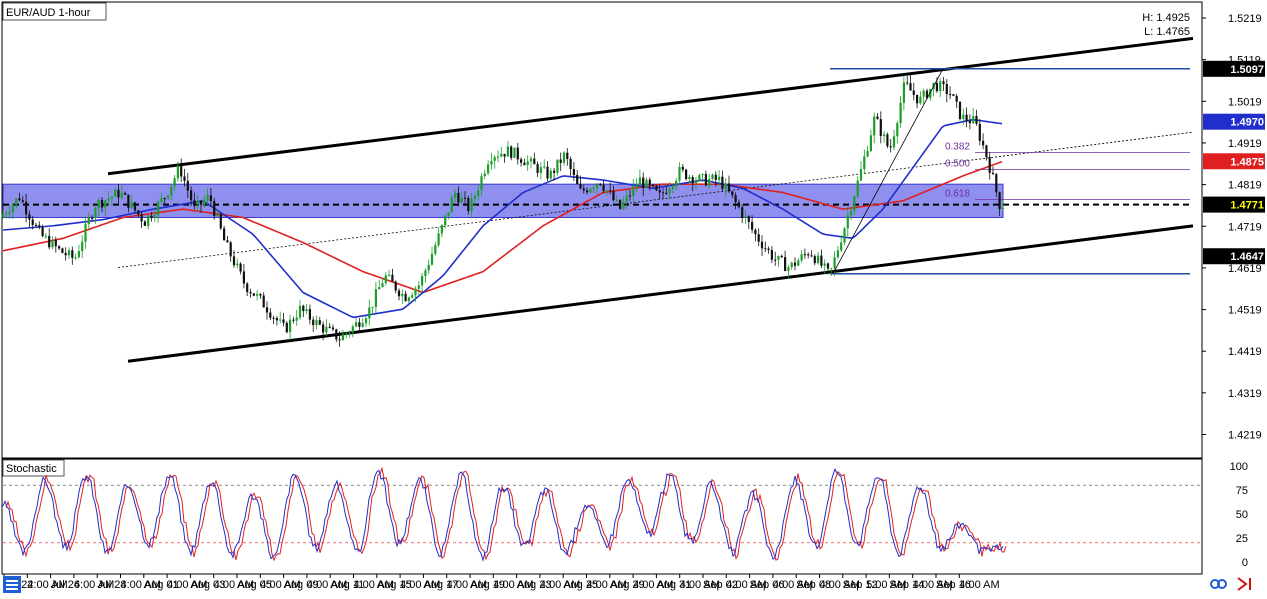  Describe the element at coordinates (1247, 162) in the screenshot. I see `ma-red-tag: 1.4875` at that location.